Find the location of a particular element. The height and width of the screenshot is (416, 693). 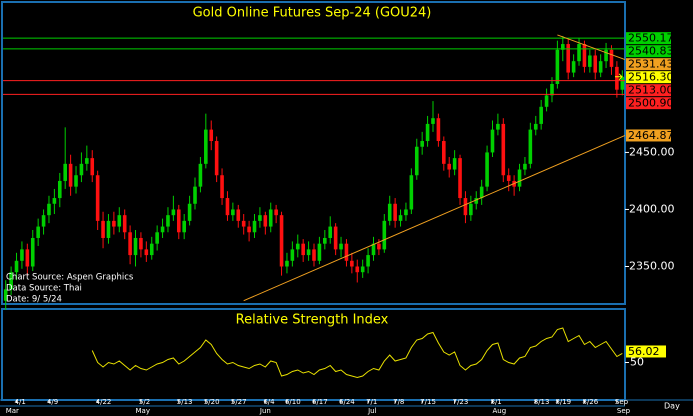

x-tick-label: 6/10 is located at coordinates (293, 402).